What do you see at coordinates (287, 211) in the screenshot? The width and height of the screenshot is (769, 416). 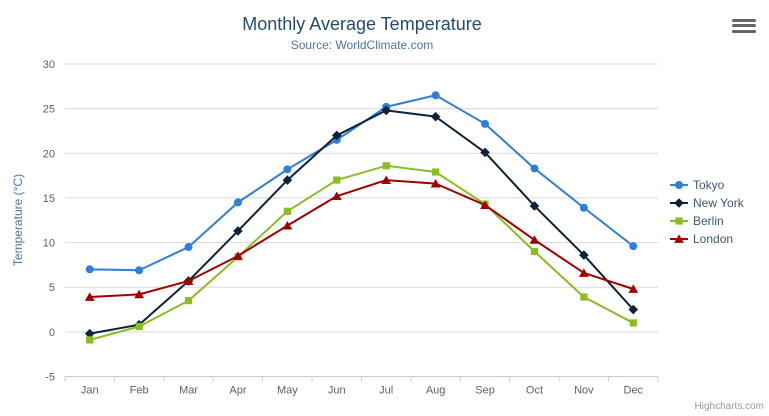 I see `data-point-berlin-may` at bounding box center [287, 211].